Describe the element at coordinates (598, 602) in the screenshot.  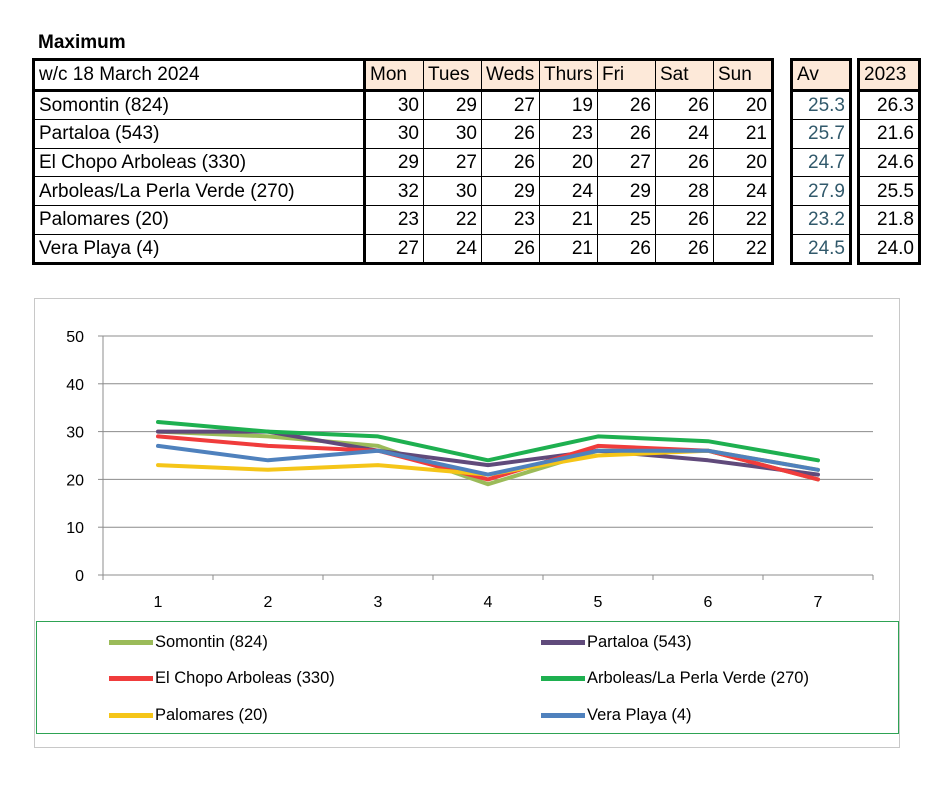
I see `x-tick-label: 5` at that location.